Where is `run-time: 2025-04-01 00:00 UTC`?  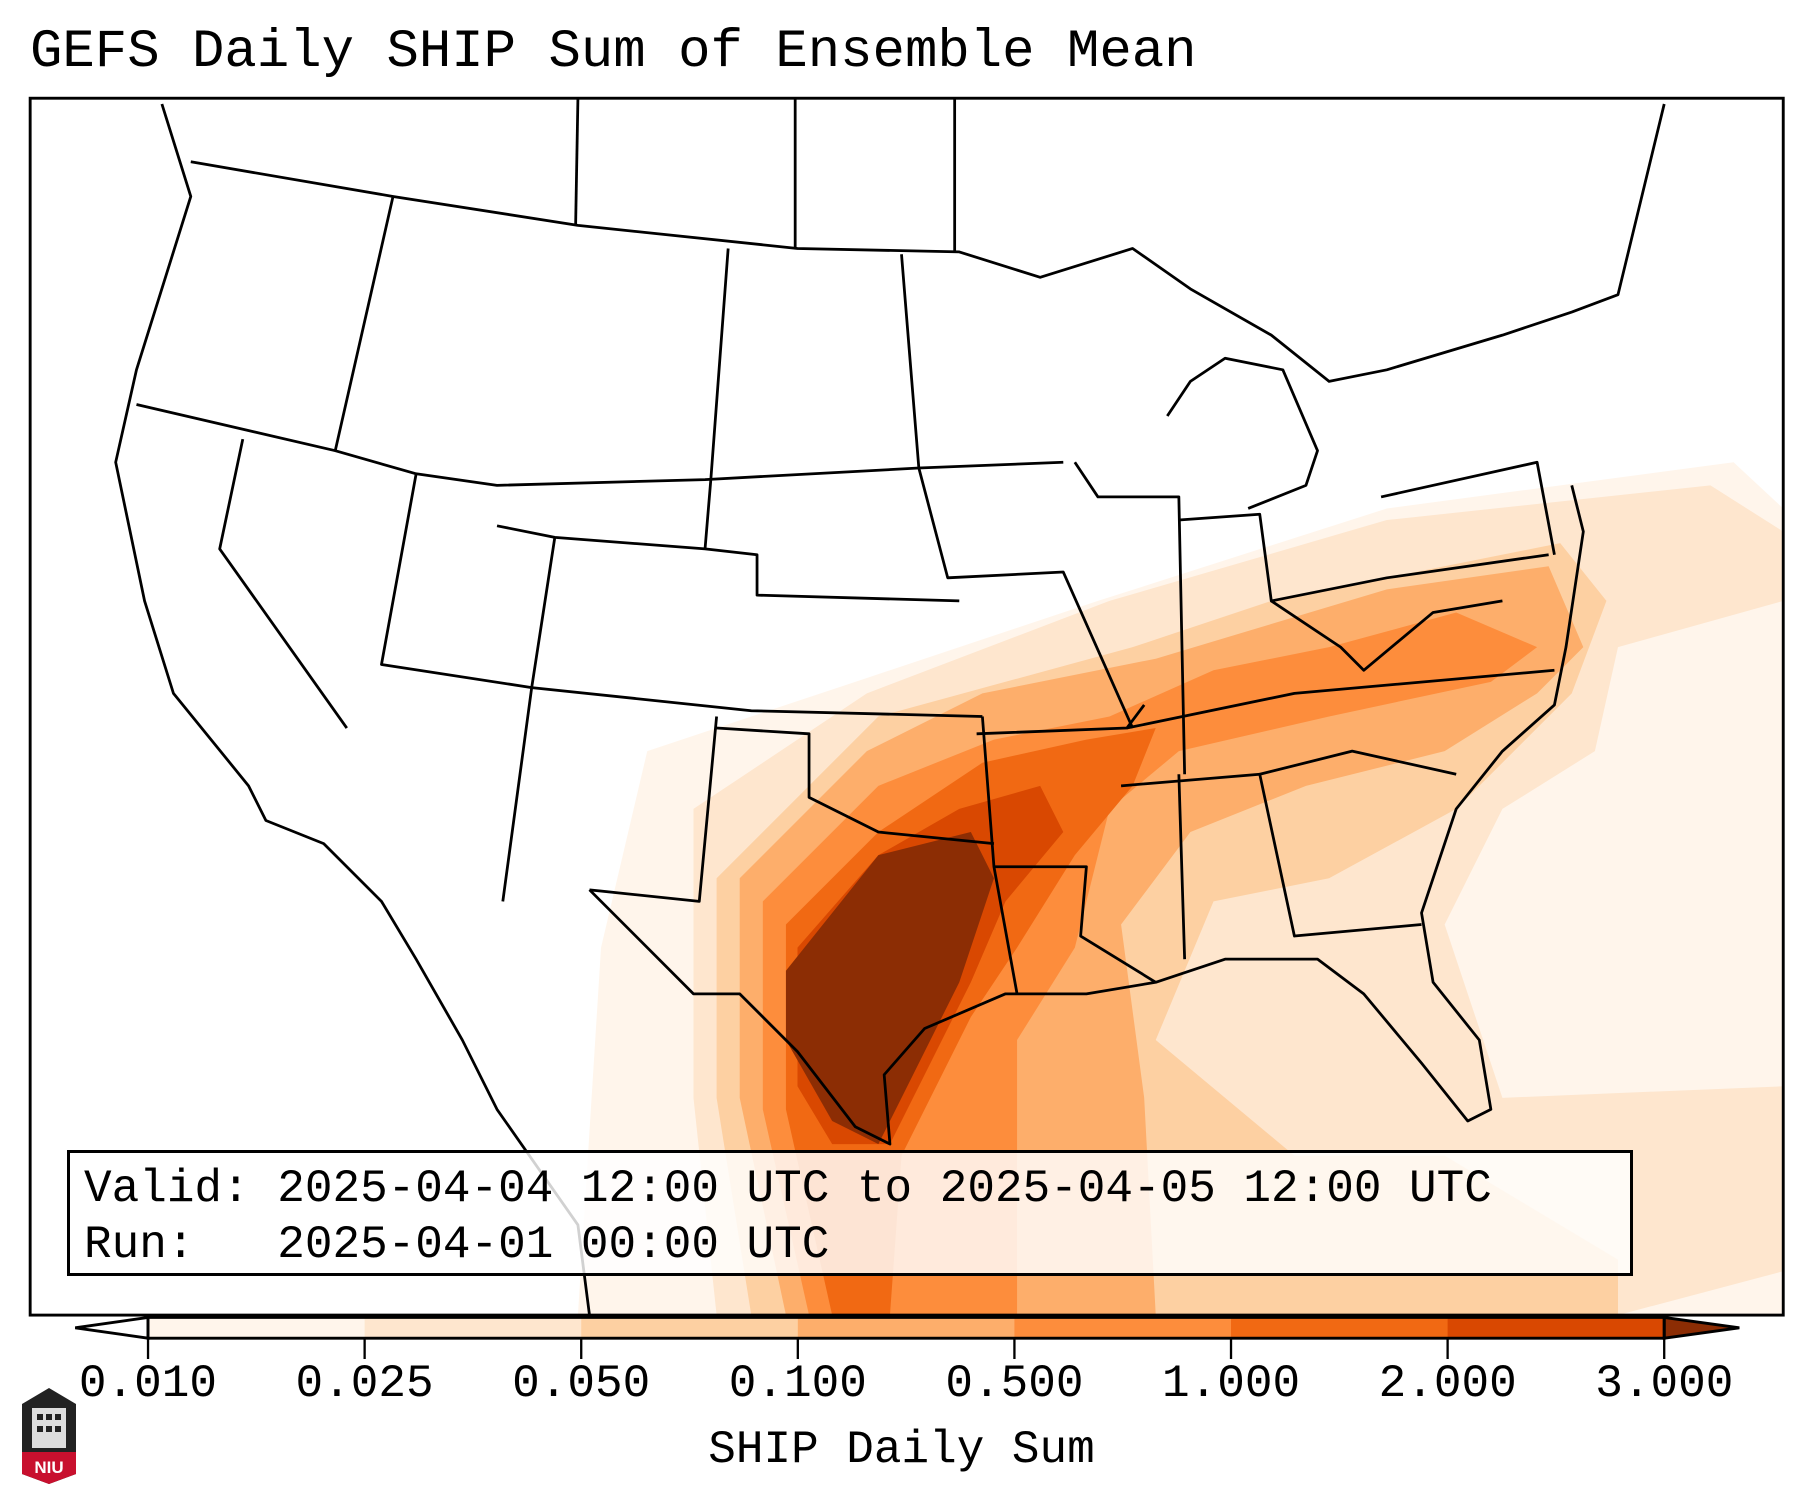 run-time: 2025-04-01 00:00 UTC is located at coordinates (553, 1245).